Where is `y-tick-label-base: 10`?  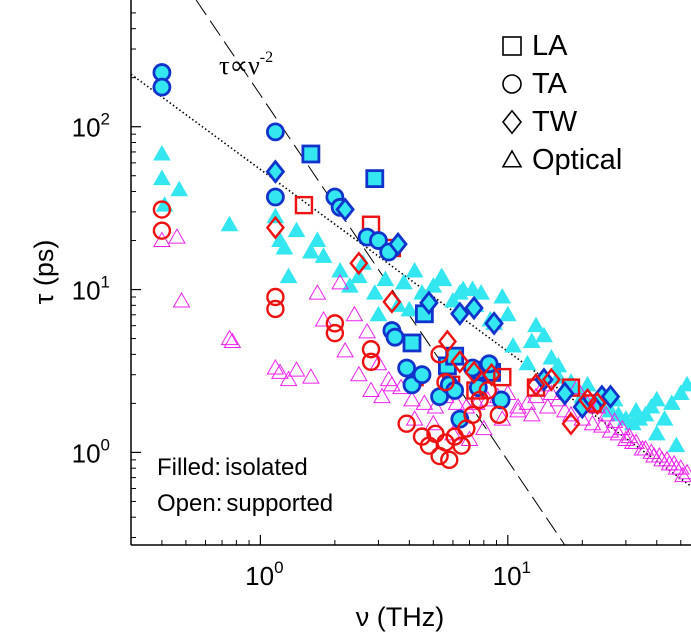
y-tick-label-base: 10 is located at coordinates (86, 453).